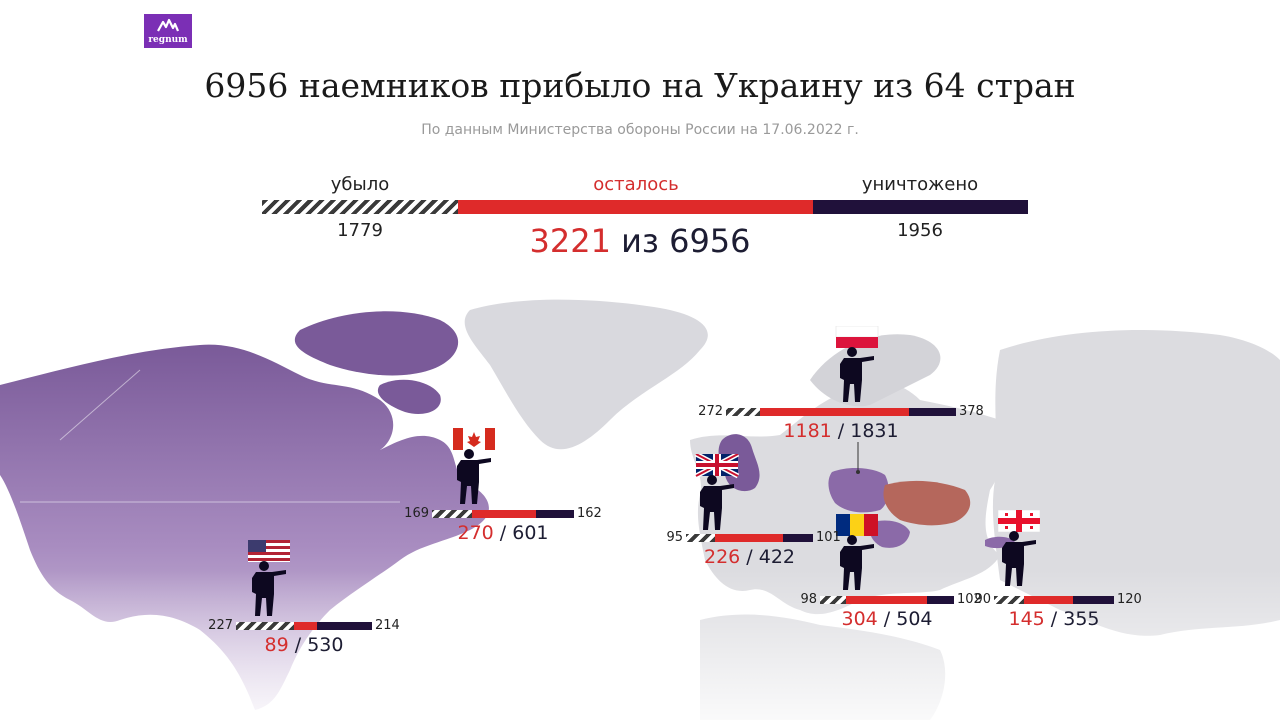  Describe the element at coordinates (807, 431) in the screenshot. I see `country-remaining-value: 1181` at that location.